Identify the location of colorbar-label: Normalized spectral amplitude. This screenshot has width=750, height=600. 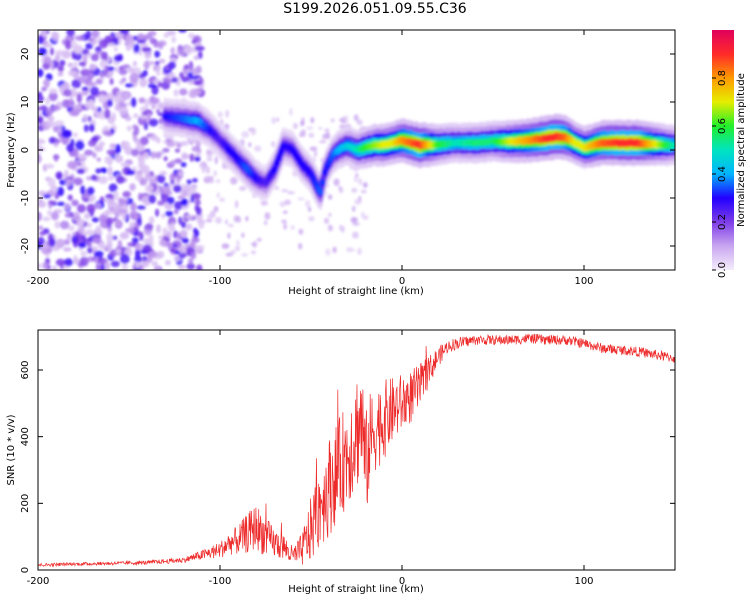
(741, 150).